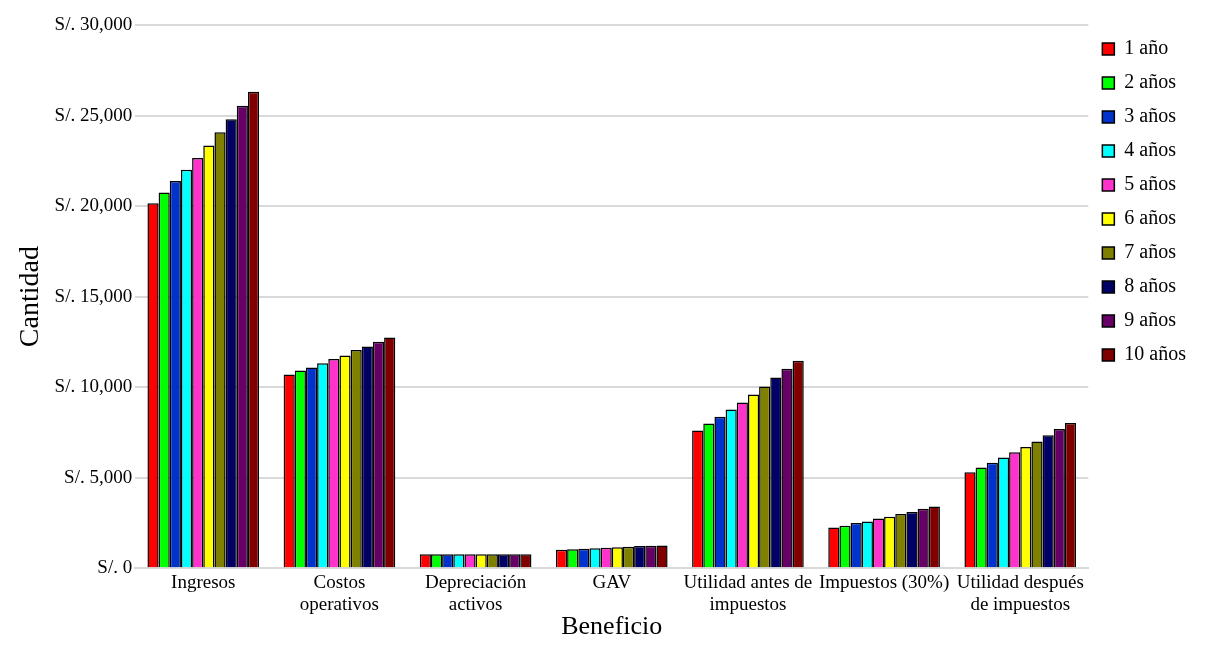 Image resolution: width=1211 pixels, height=652 pixels. I want to click on y-tick-label: S/. 10,000, so click(93, 386).